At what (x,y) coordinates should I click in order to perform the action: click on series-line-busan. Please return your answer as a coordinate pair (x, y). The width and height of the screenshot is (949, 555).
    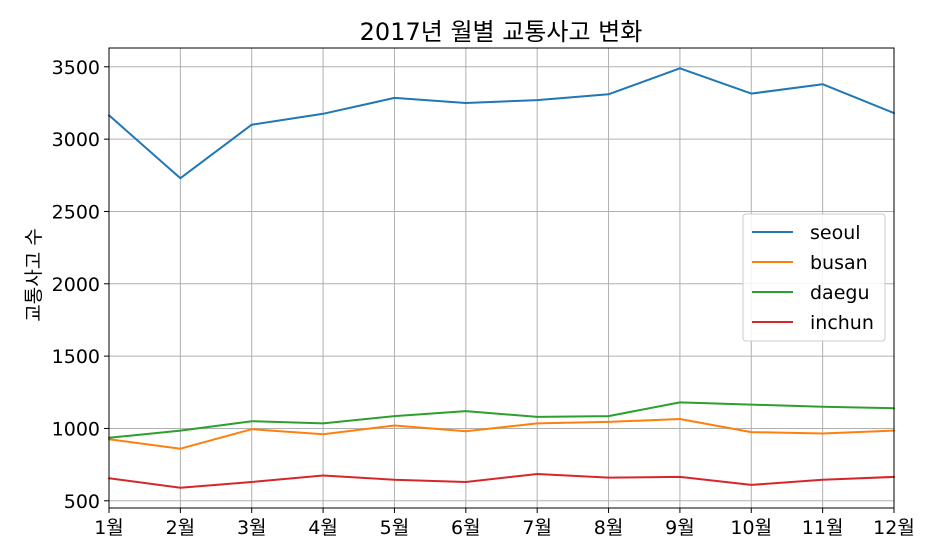
    Looking at the image, I should click on (501, 434).